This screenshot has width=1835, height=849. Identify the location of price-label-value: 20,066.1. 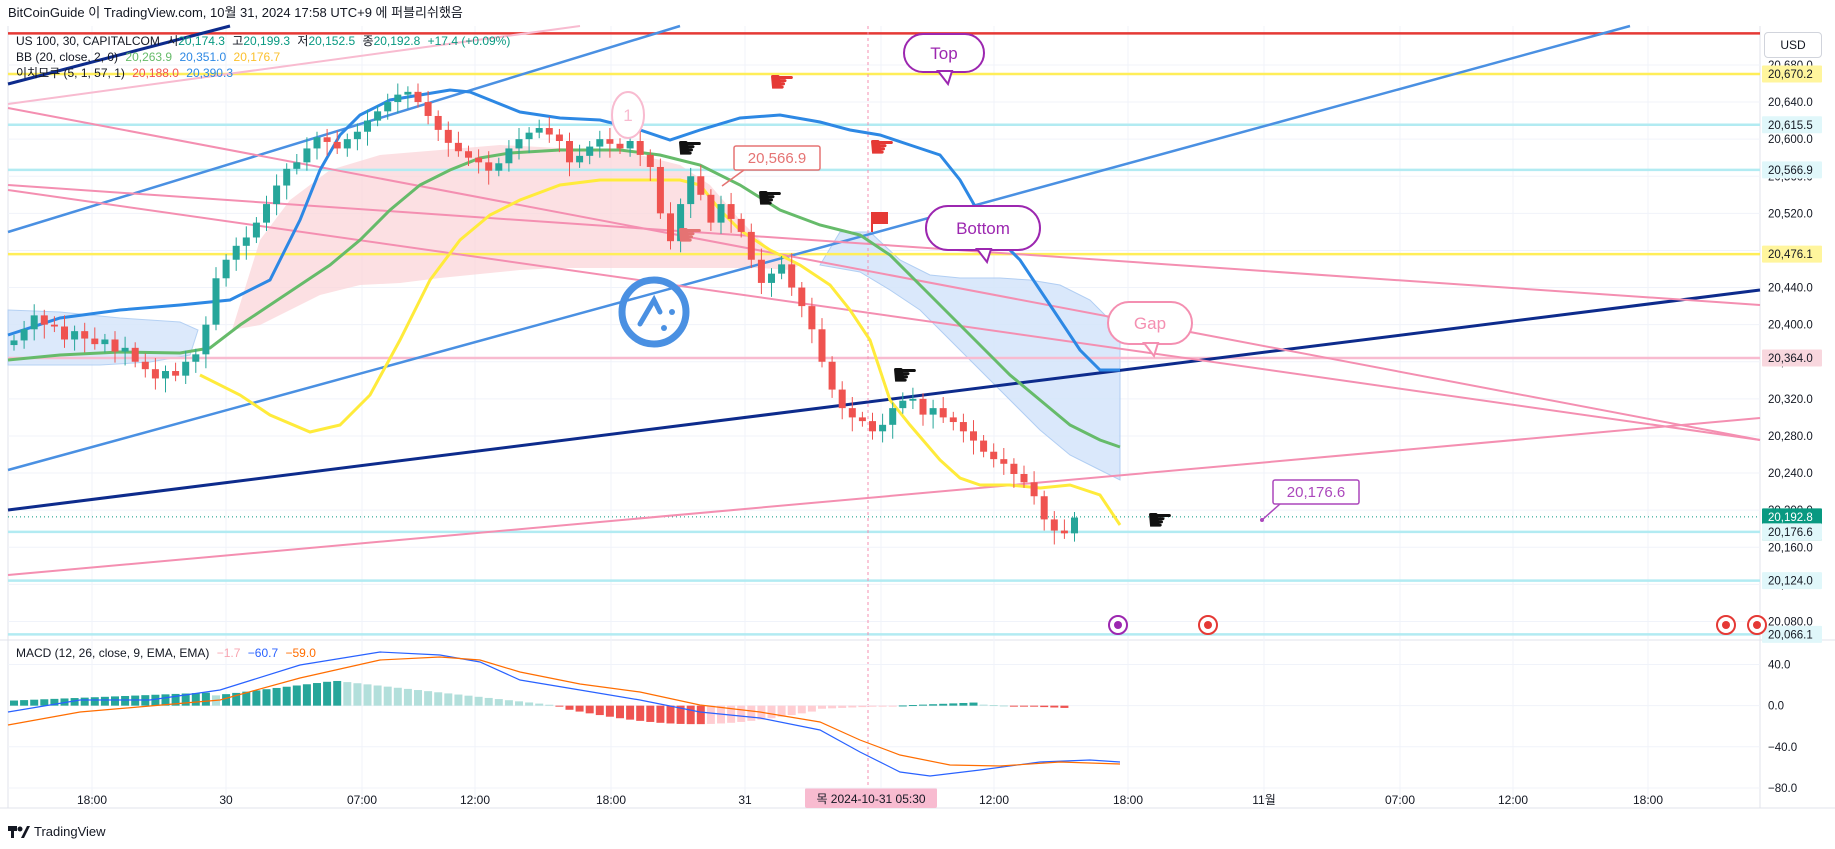
(1790, 635).